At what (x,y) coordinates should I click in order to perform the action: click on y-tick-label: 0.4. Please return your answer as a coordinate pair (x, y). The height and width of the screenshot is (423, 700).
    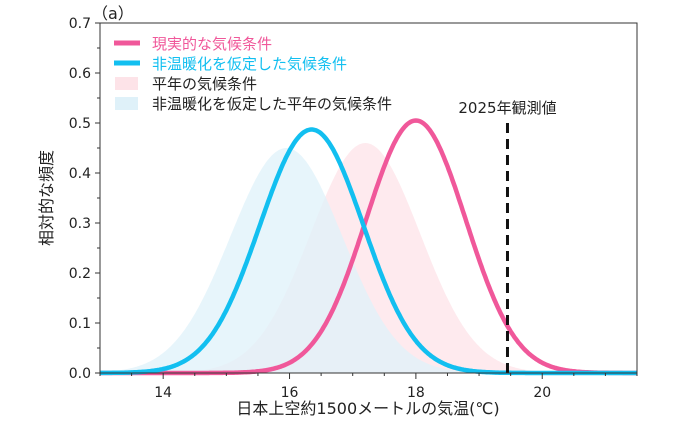
    Looking at the image, I should click on (80, 174).